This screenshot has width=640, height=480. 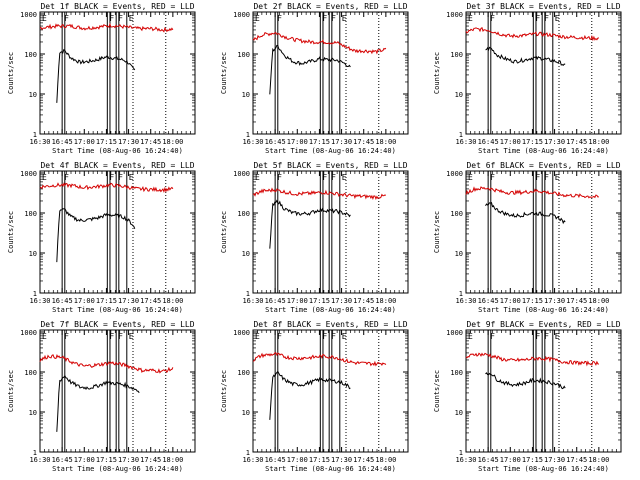 I want to click on chart-title: Det 3f BLACK = Events, RED = LLD, so click(x=543, y=6).